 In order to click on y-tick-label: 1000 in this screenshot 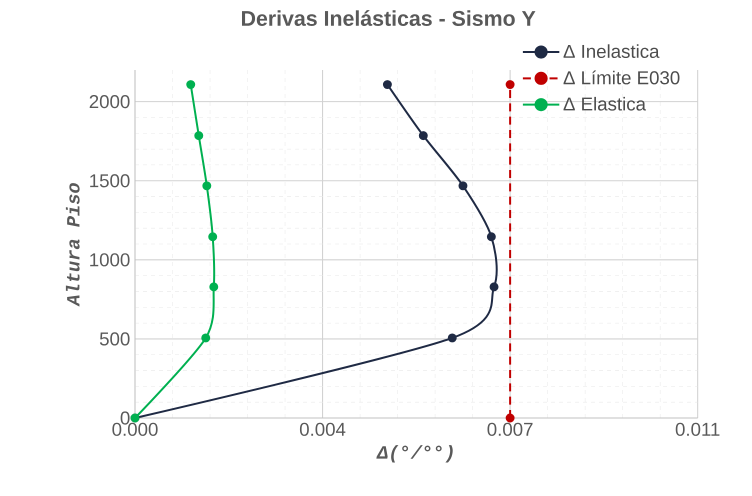, I will do `click(110, 259)`.